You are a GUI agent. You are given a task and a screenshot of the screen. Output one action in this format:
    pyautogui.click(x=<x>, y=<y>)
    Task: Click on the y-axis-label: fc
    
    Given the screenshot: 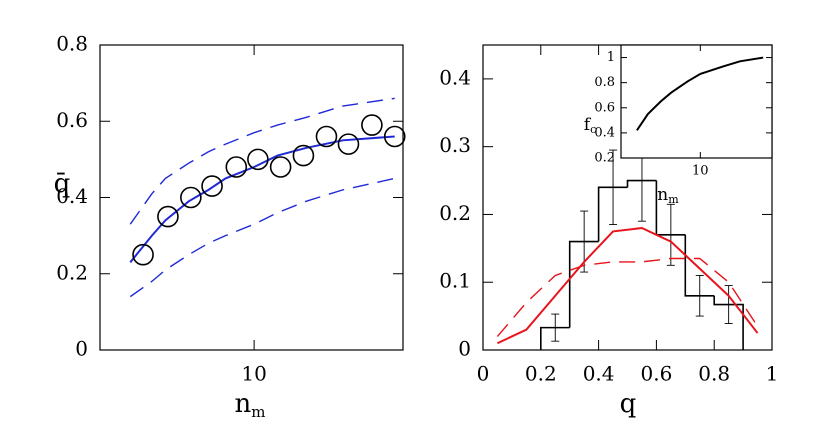 What is the action you would take?
    pyautogui.click(x=590, y=126)
    